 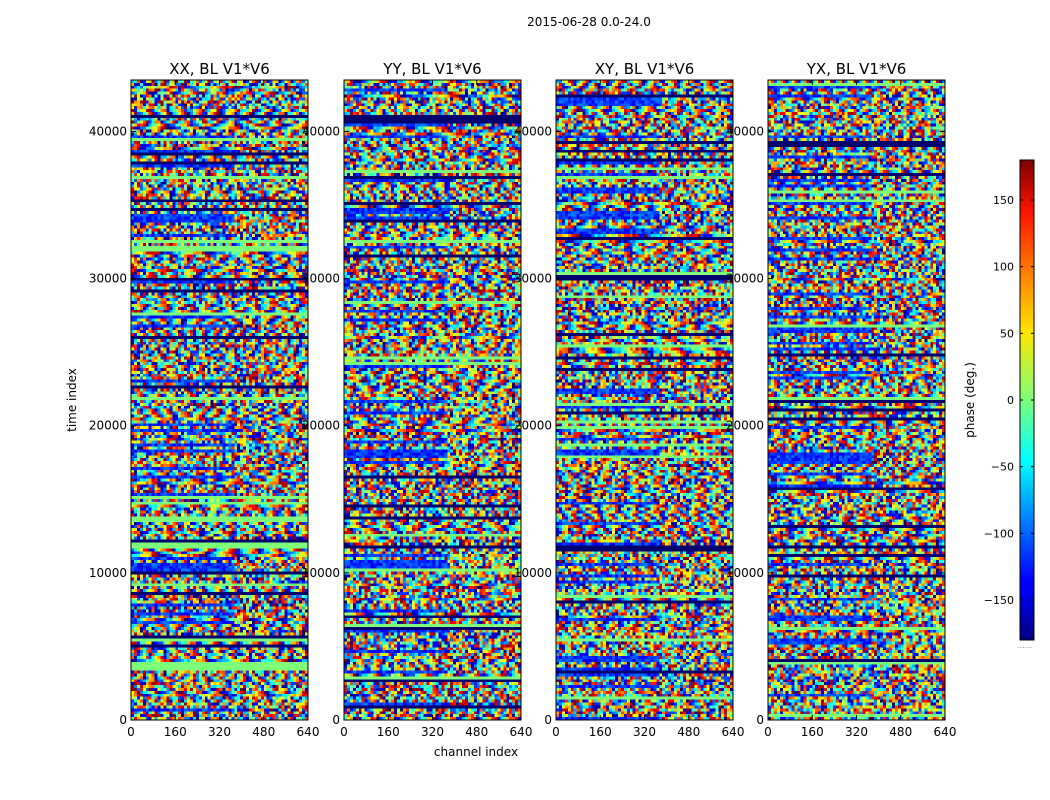 I want to click on colorbar-tick-label: −150, so click(x=999, y=600).